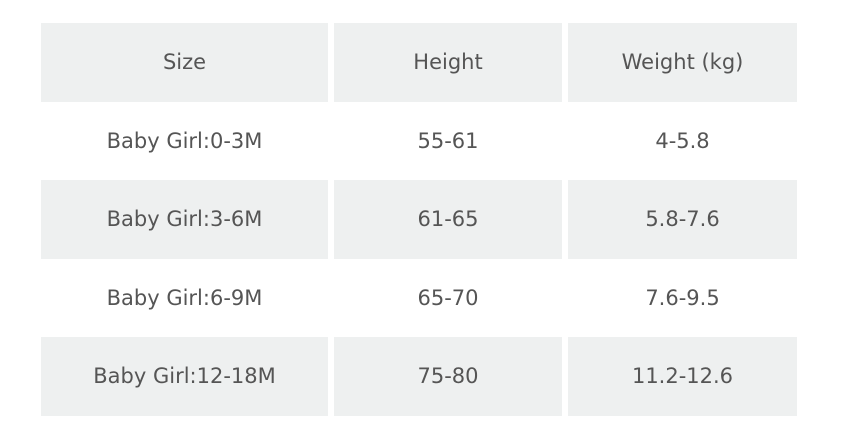  I want to click on header-height: Height, so click(448, 62).